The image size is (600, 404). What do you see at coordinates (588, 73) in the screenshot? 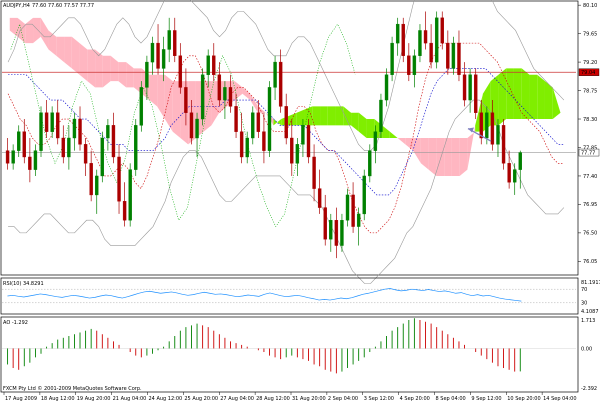
I see `price-label-text: 79.04` at bounding box center [588, 73].